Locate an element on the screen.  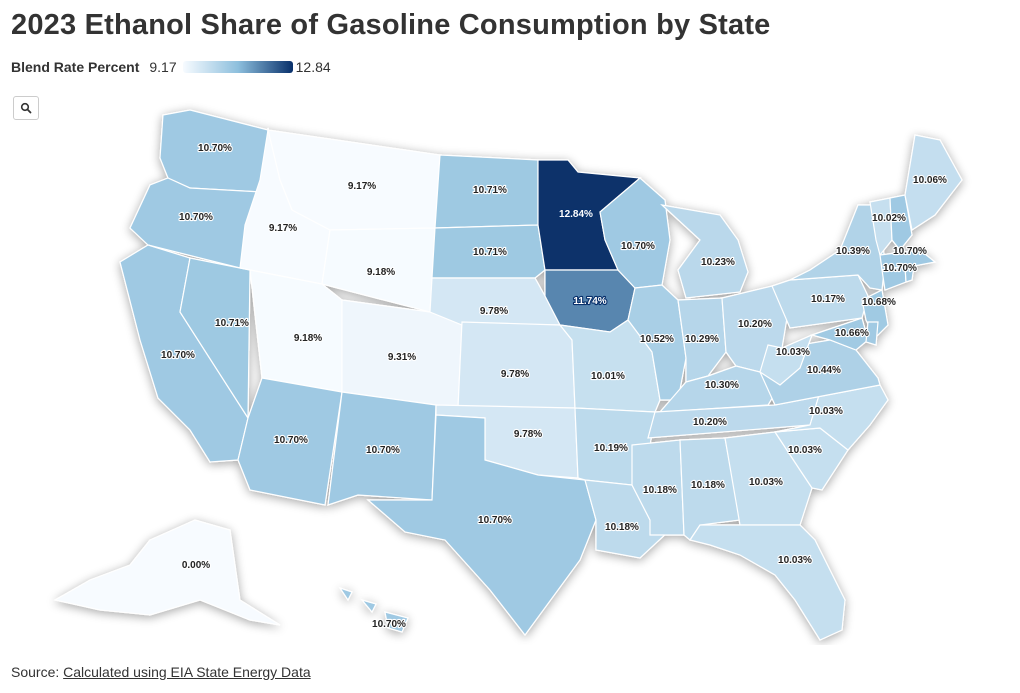
state-label-in: 10.29% is located at coordinates (702, 339).